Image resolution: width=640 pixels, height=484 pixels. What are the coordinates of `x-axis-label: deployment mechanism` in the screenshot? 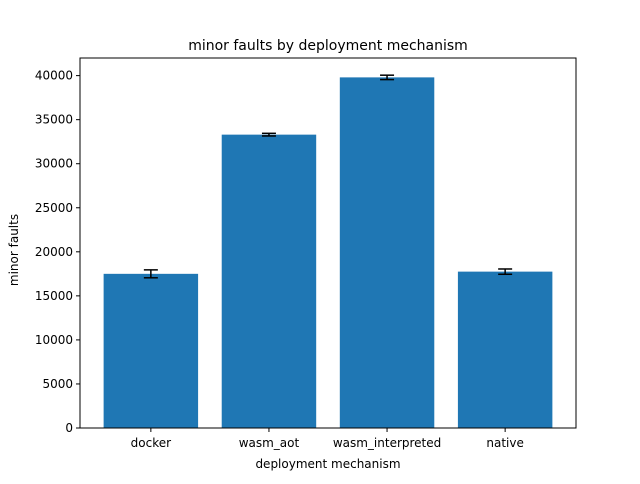 It's located at (327, 464).